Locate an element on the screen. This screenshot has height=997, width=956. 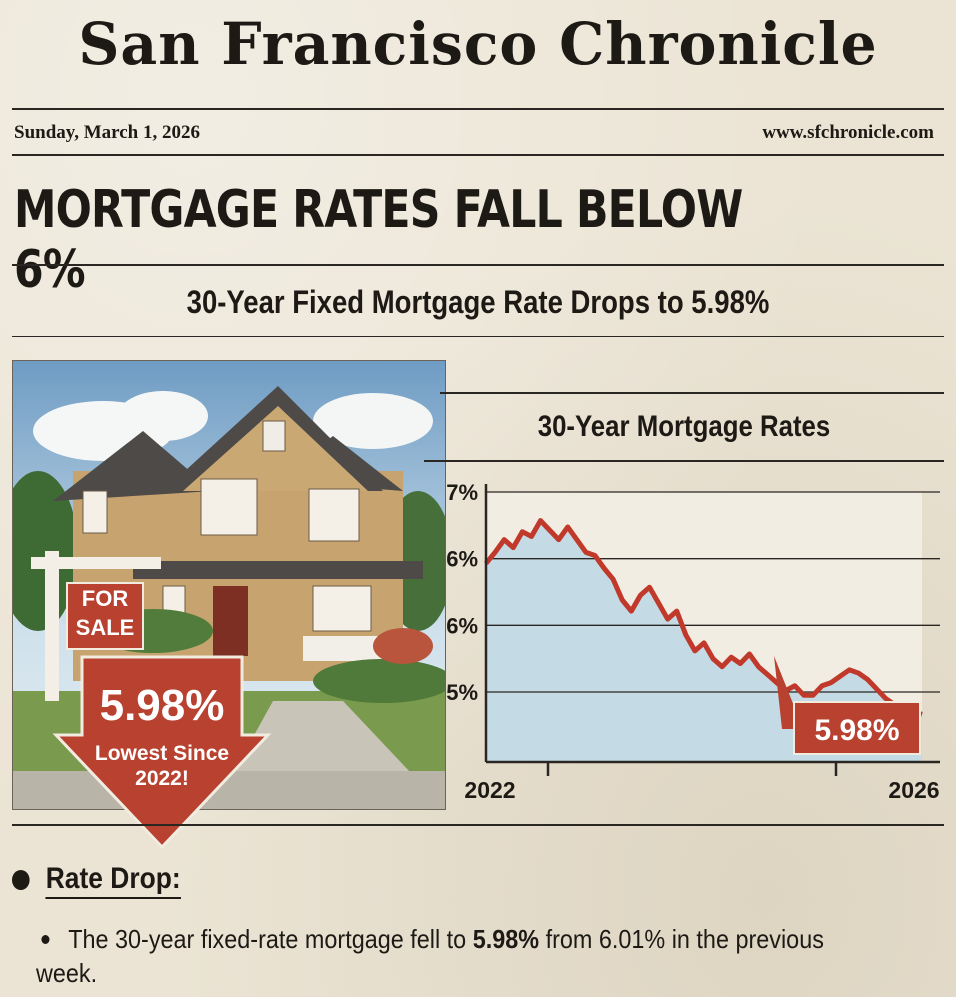
down-arrow-icon is located at coordinates (162, 752).